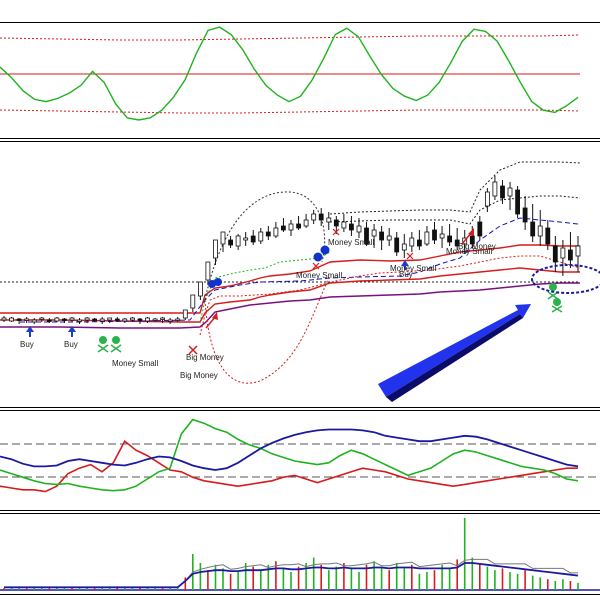  What do you see at coordinates (351, 242) in the screenshot?
I see `label-money-small-3: Money Small` at bounding box center [351, 242].